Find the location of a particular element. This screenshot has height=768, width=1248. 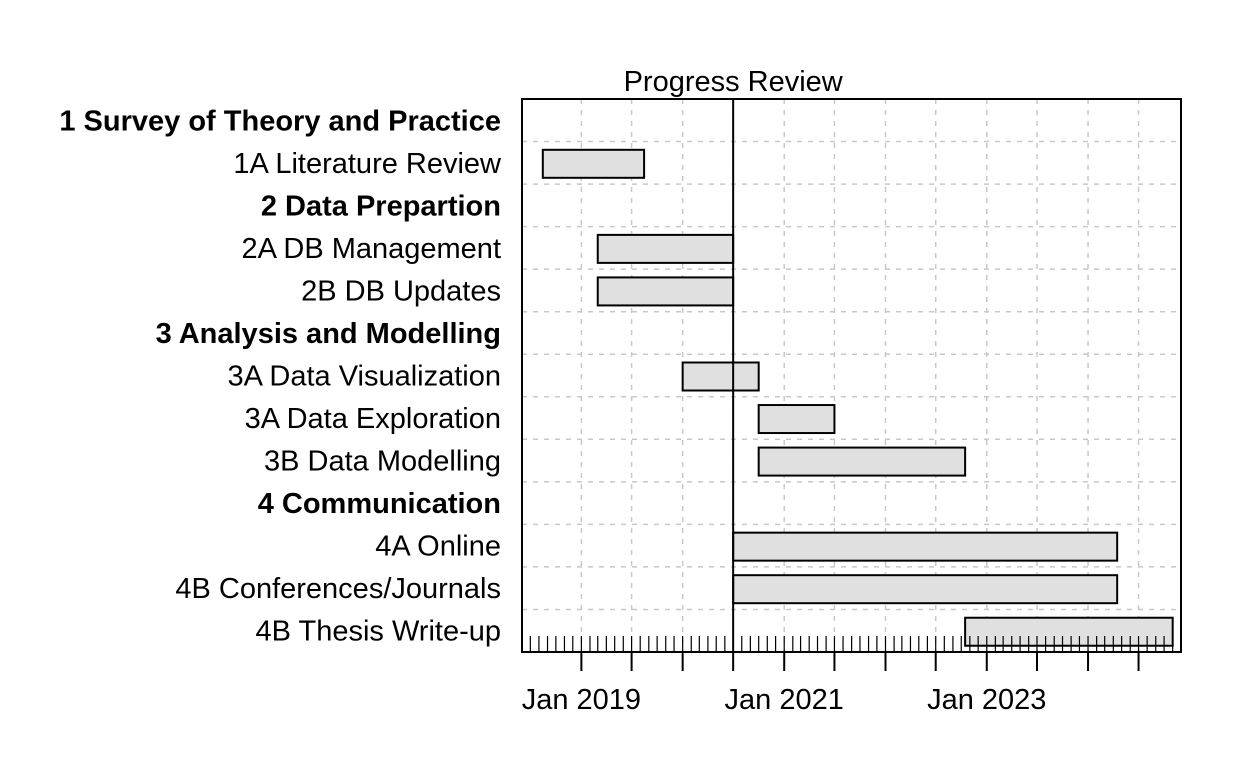

reference-line: Progress Review is located at coordinates (734, 359).